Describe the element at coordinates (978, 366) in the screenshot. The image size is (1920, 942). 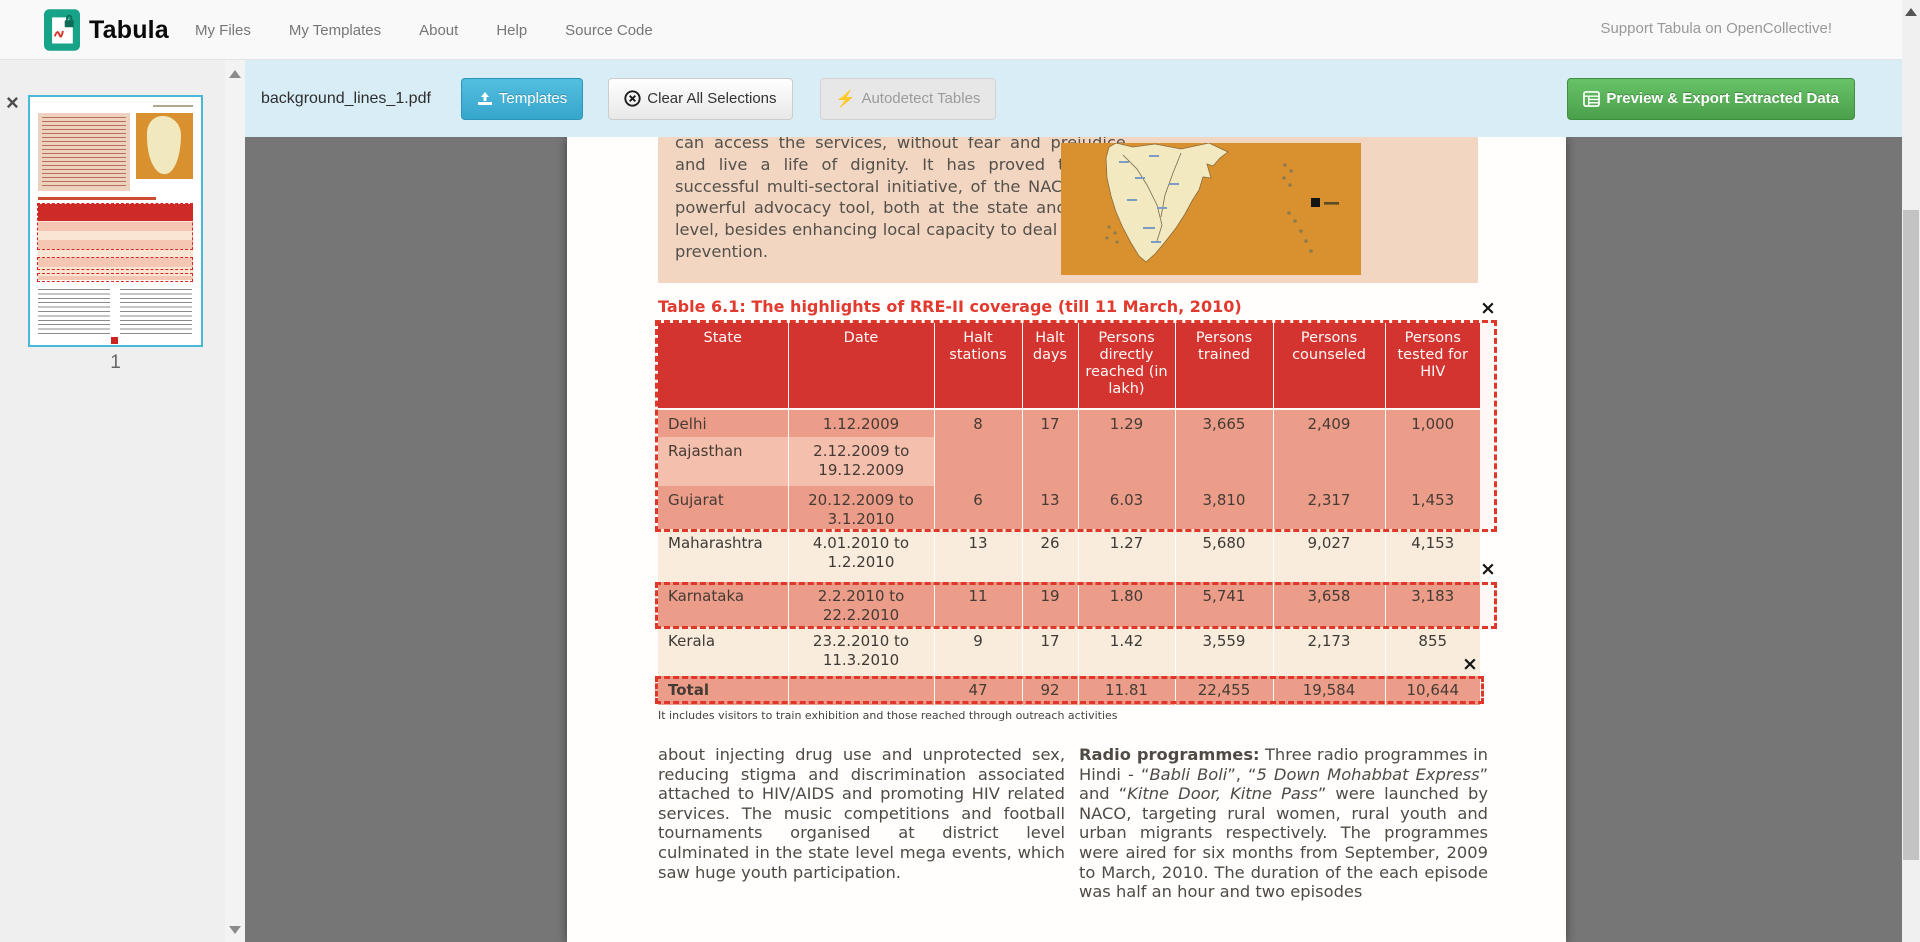
I see `col-halt-stations: Halt stations` at that location.